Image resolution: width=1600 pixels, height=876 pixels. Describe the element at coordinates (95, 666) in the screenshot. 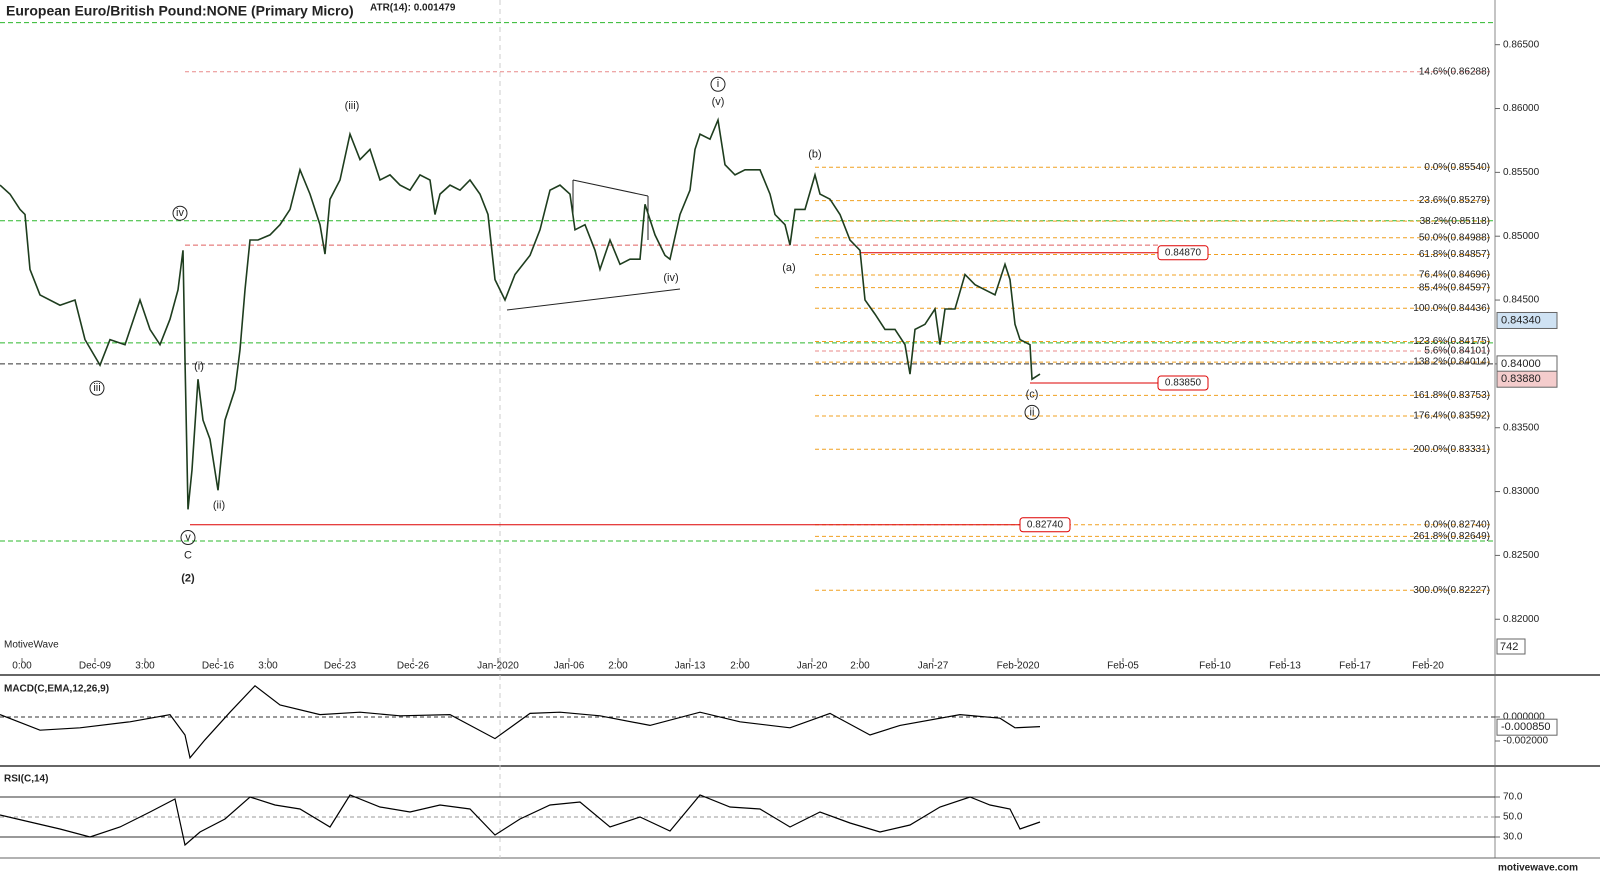

I see `x-tick-label: Dec-09` at that location.